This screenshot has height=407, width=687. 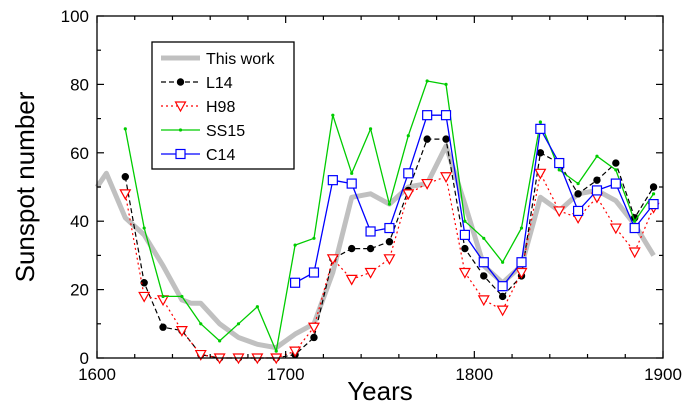 I want to click on y-tick-label-2: 40, so click(x=79, y=221).